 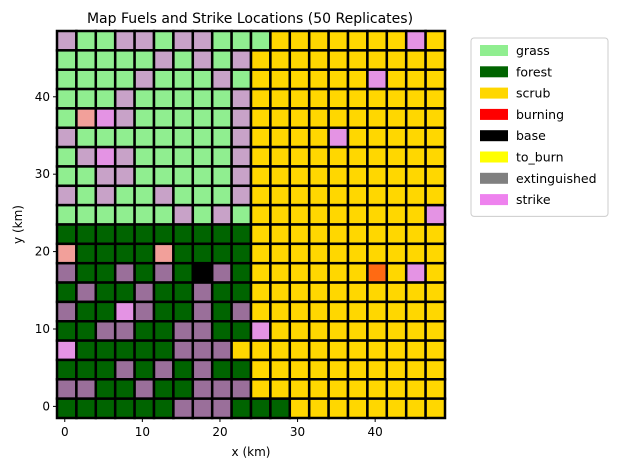 What do you see at coordinates (533, 50) in the screenshot?
I see `legend-label-grass: grass` at bounding box center [533, 50].